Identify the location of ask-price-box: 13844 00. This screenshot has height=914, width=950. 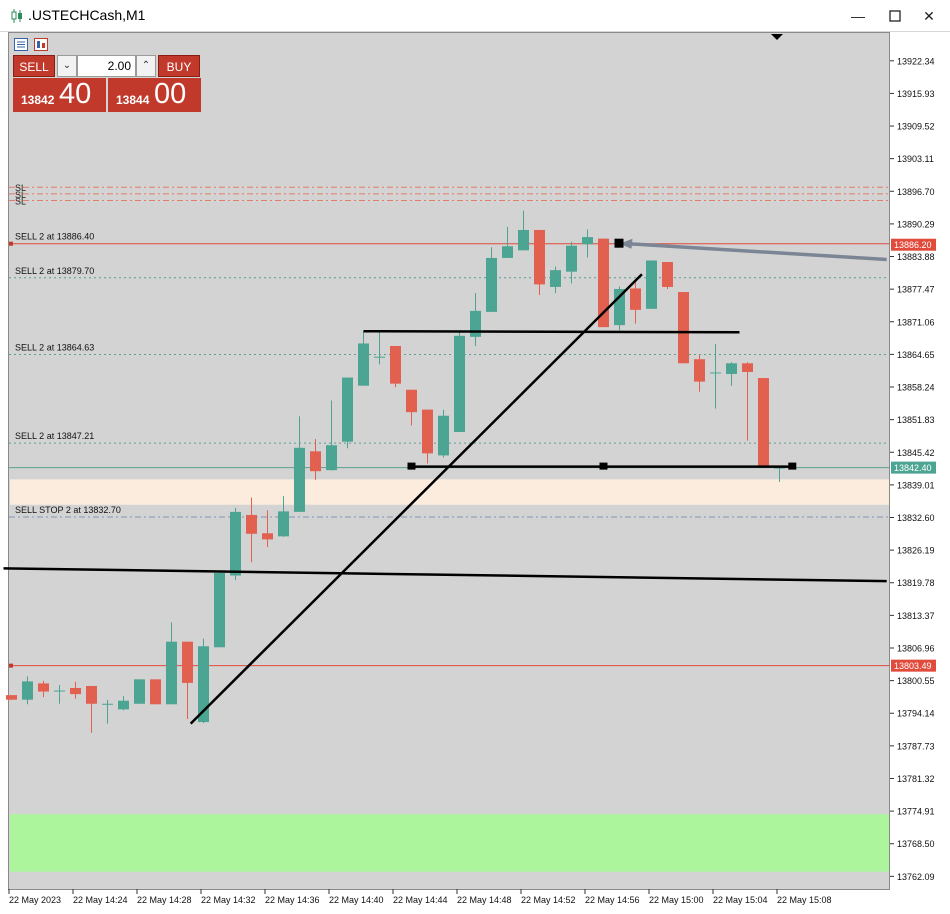
(154, 95).